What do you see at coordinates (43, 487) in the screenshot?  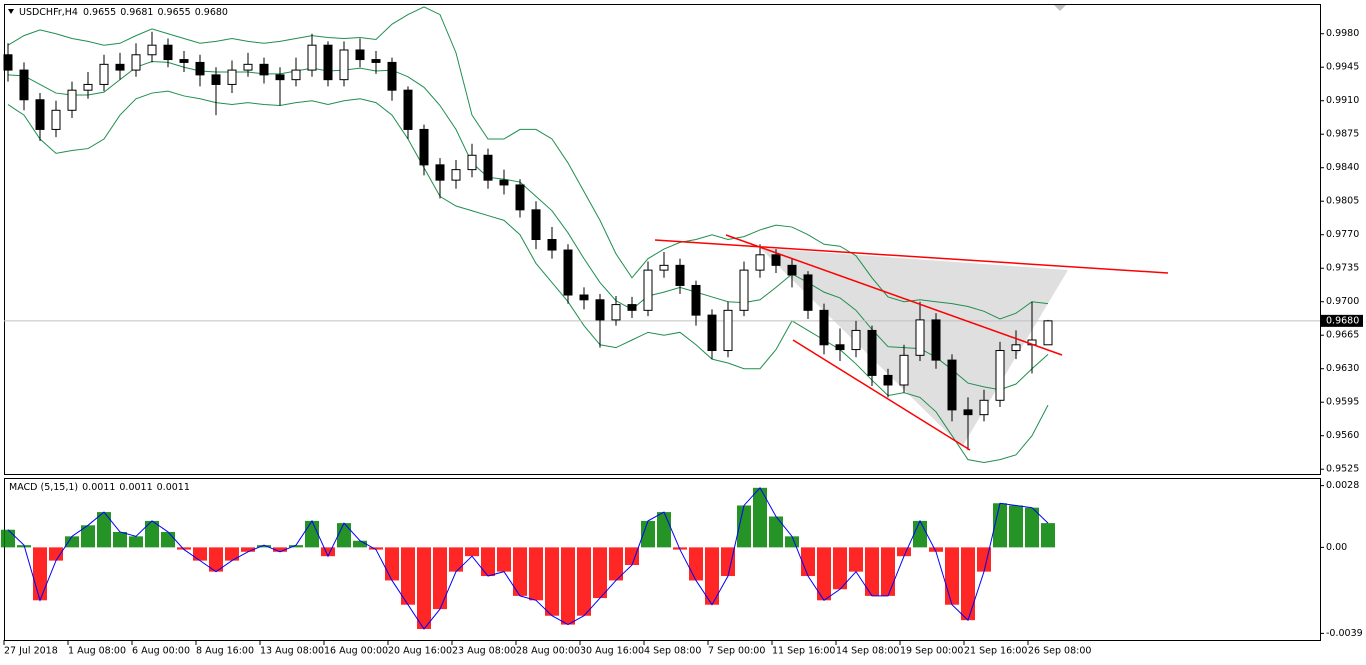 I see `indicator-title: MACD (5,15,1)` at bounding box center [43, 487].